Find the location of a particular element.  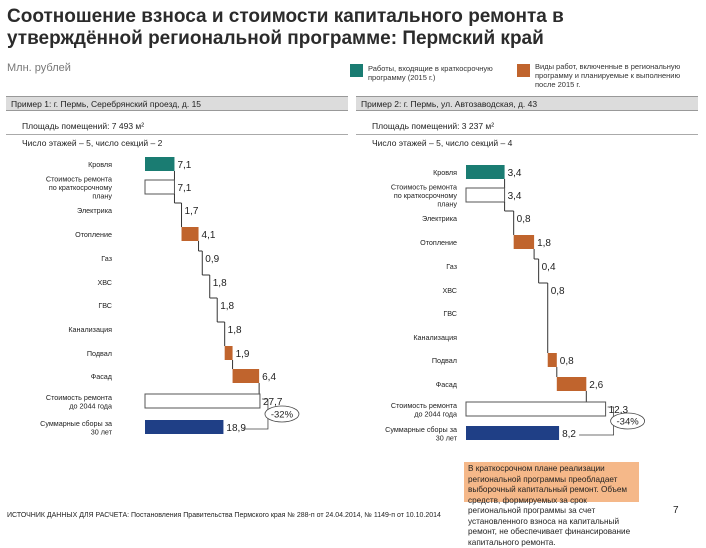

category-label-p1-10-0: Стоимость ремонта is located at coordinates (79, 397).